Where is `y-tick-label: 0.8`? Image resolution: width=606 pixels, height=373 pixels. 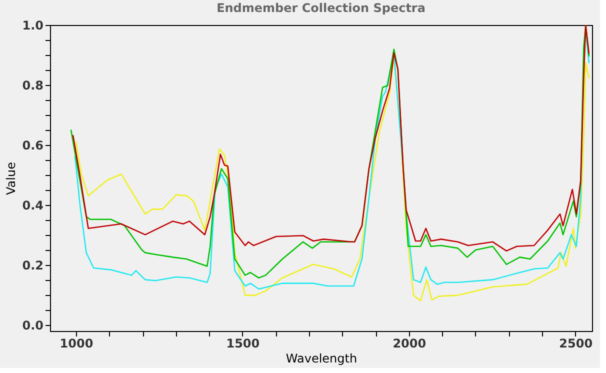
y-tick-label: 0.8 is located at coordinates (33, 85).